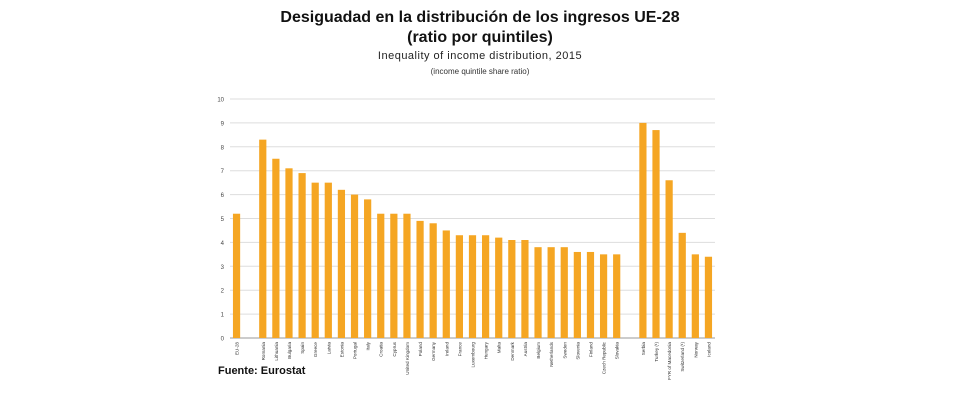 Image resolution: width=960 pixels, height=400 pixels. Describe the element at coordinates (223, 196) in the screenshot. I see `y-tick-label: 6` at that location.